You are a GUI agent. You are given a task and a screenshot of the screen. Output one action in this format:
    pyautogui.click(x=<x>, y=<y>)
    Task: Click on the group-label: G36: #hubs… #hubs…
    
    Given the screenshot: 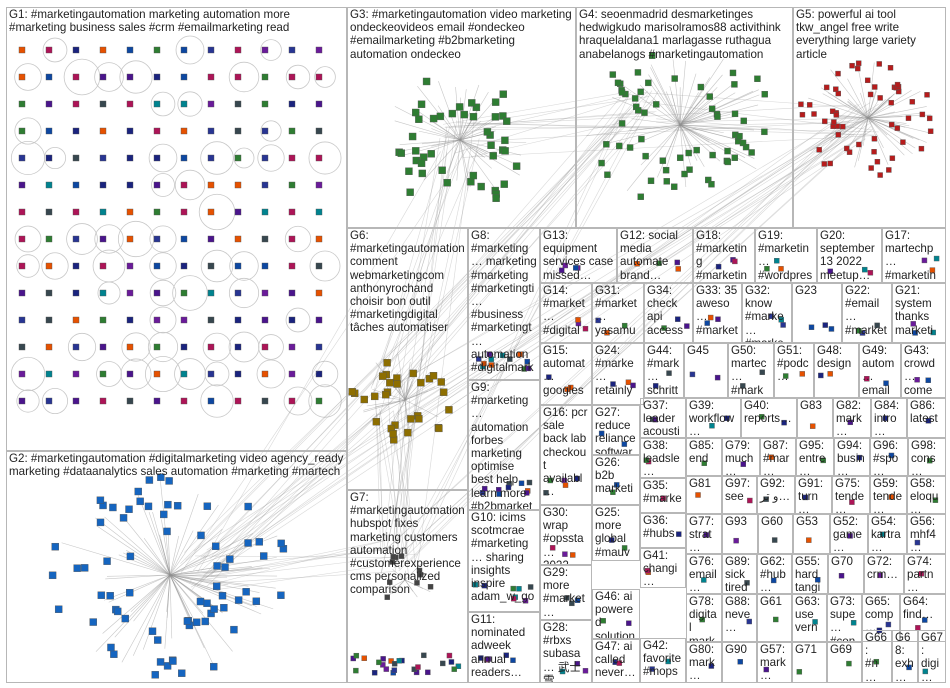 What is the action you would take?
    pyautogui.click(x=659, y=531)
    